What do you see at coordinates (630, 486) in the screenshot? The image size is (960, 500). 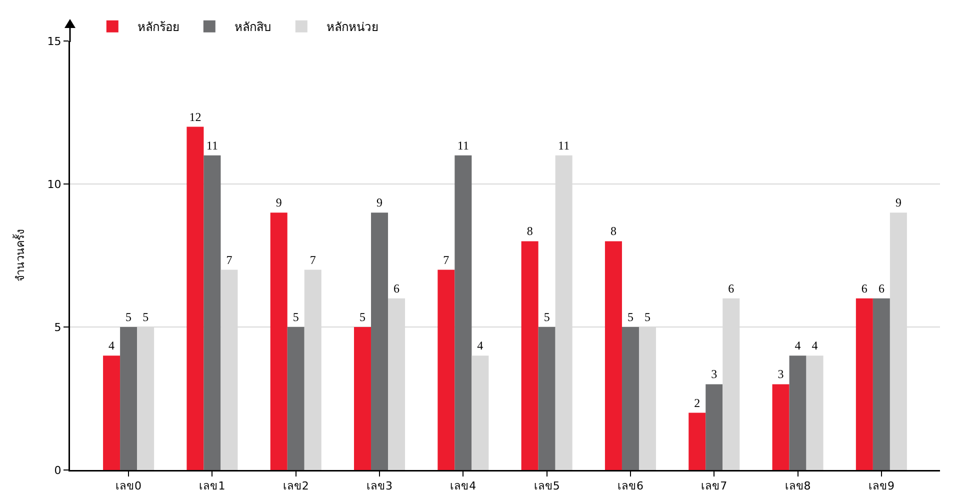 I see `x-tick-label: เลข6` at bounding box center [630, 486].